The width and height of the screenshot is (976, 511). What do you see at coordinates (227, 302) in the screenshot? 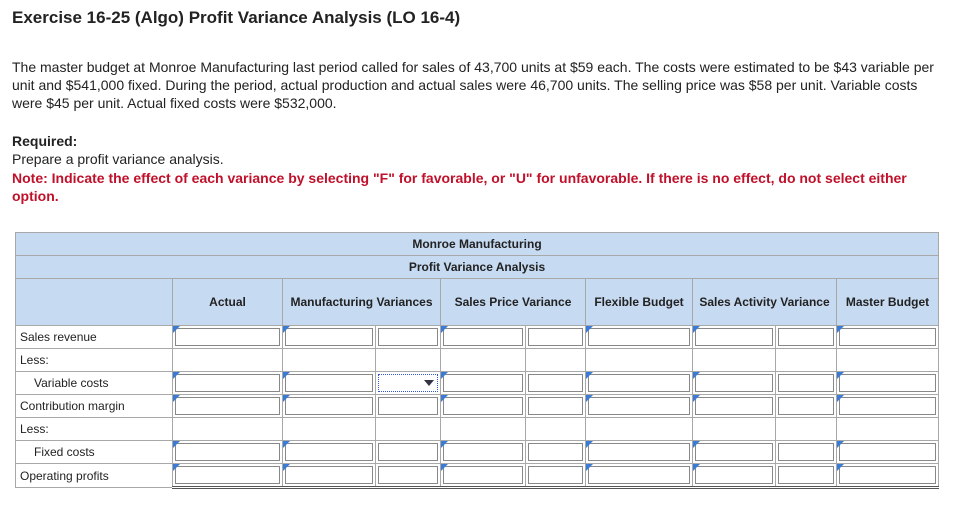
I see `column-header: Actual` at bounding box center [227, 302].